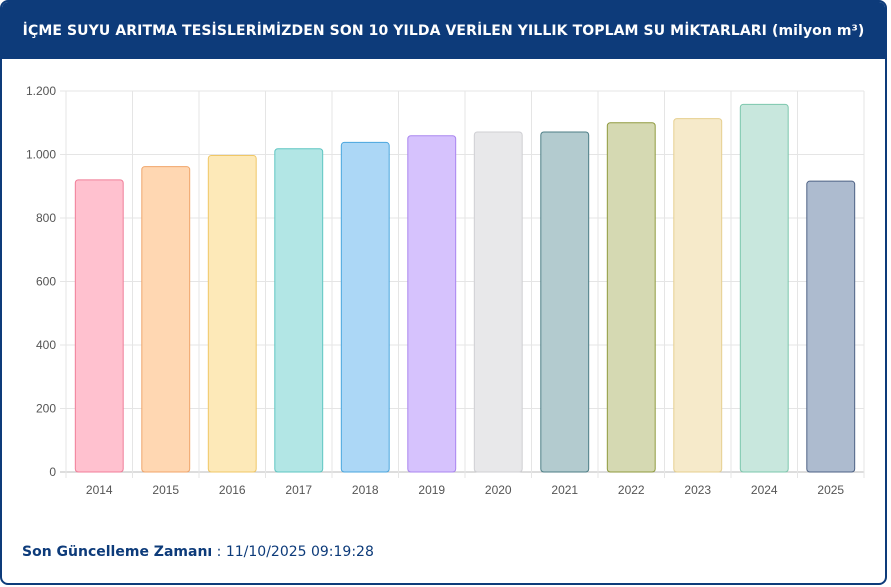 This screenshot has height=587, width=891. What do you see at coordinates (232, 313) in the screenshot?
I see `bar-2016` at bounding box center [232, 313].